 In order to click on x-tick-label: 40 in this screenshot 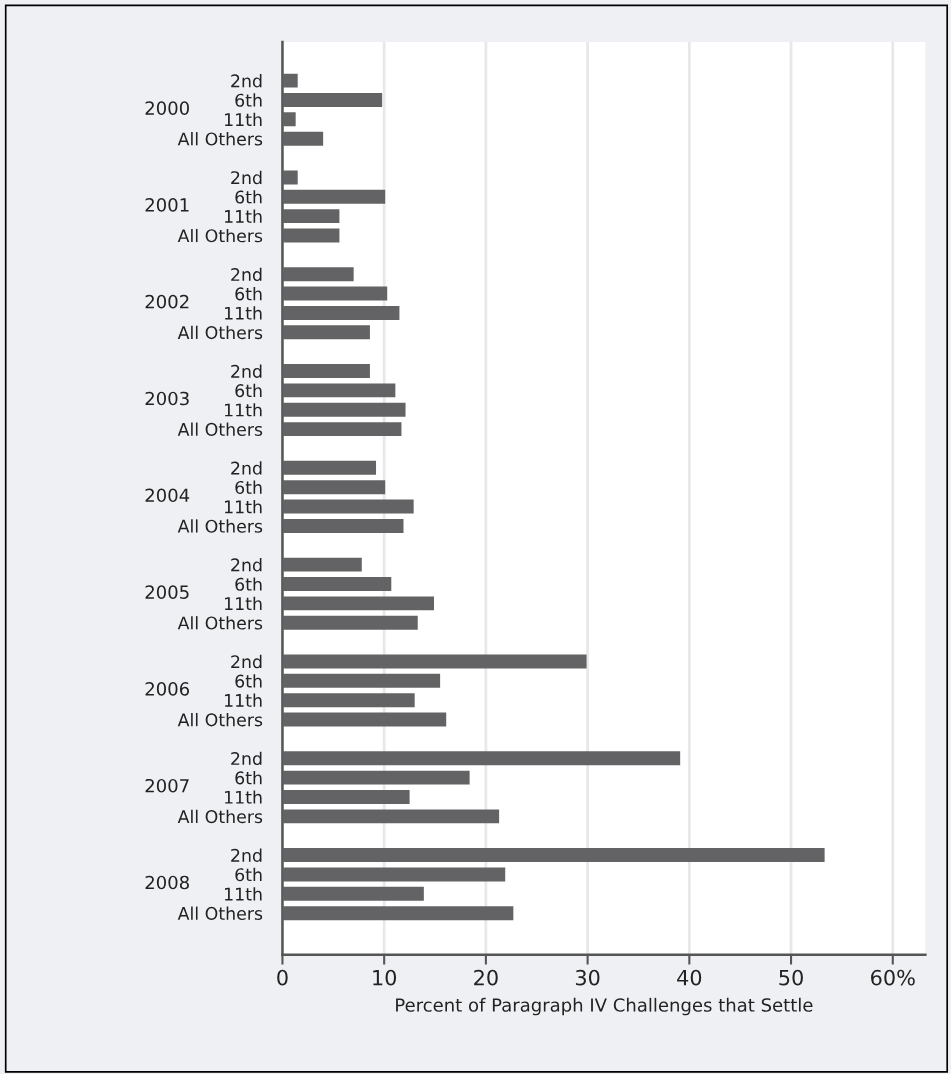, I will do `click(689, 977)`.